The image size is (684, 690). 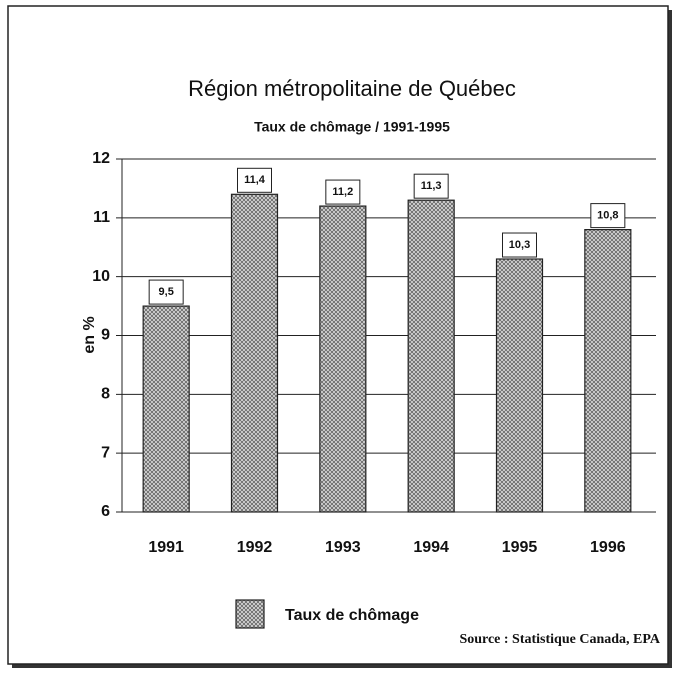 I want to click on y-axis-label: en %, so click(x=89, y=334).